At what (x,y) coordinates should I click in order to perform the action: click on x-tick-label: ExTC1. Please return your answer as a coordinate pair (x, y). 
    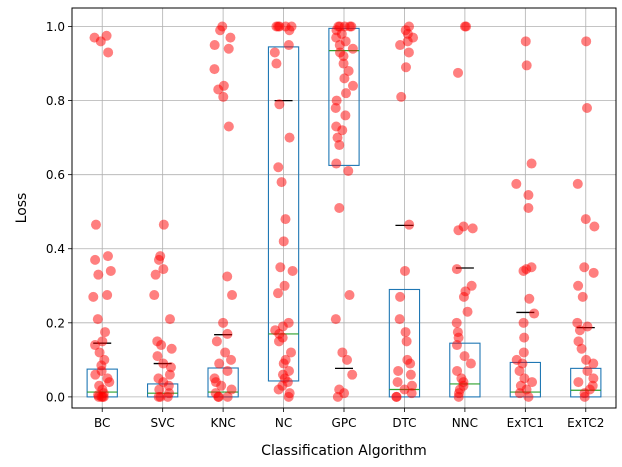
    Looking at the image, I should click on (525, 423).